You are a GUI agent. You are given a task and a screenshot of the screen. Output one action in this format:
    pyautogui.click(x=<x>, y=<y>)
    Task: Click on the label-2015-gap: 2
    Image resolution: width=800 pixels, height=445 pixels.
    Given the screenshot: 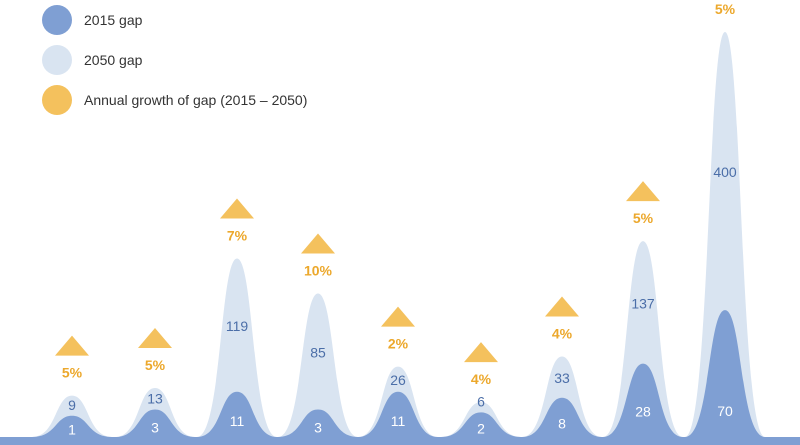 What is the action you would take?
    pyautogui.click(x=481, y=428)
    